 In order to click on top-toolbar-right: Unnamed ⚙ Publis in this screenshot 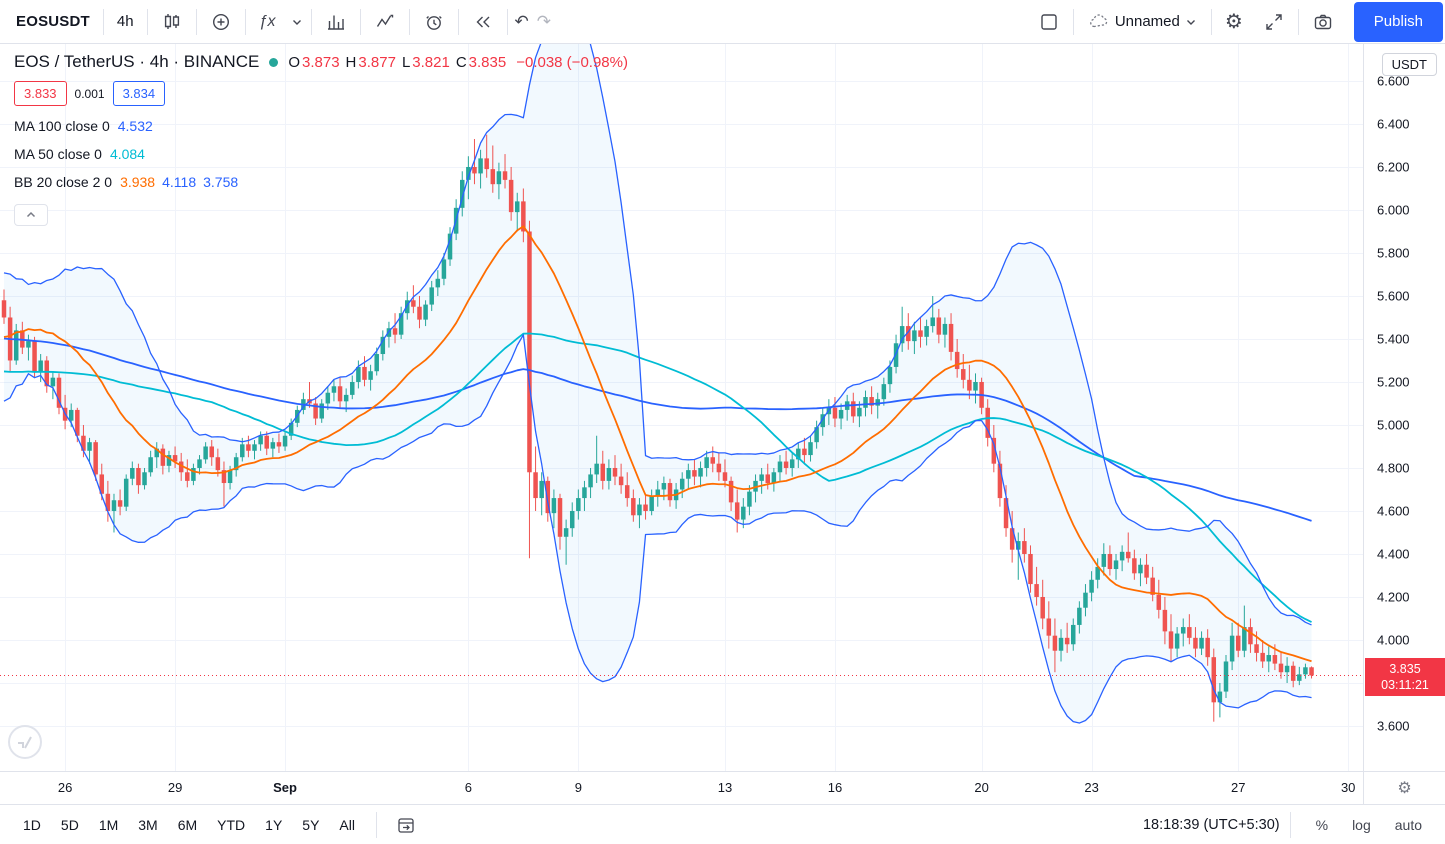, I will do `click(1236, 21)`.